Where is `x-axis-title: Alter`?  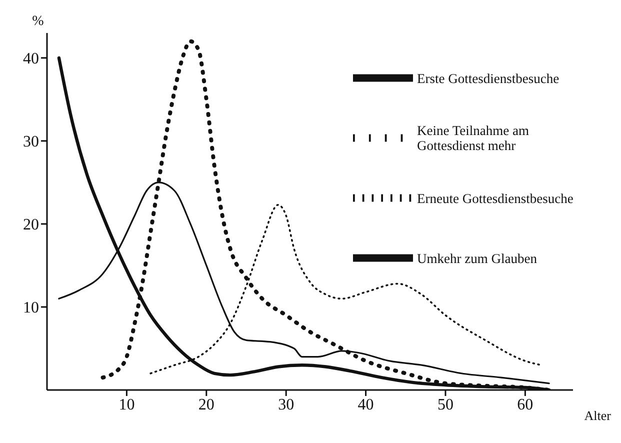
x-axis-title: Alter is located at coordinates (598, 415).